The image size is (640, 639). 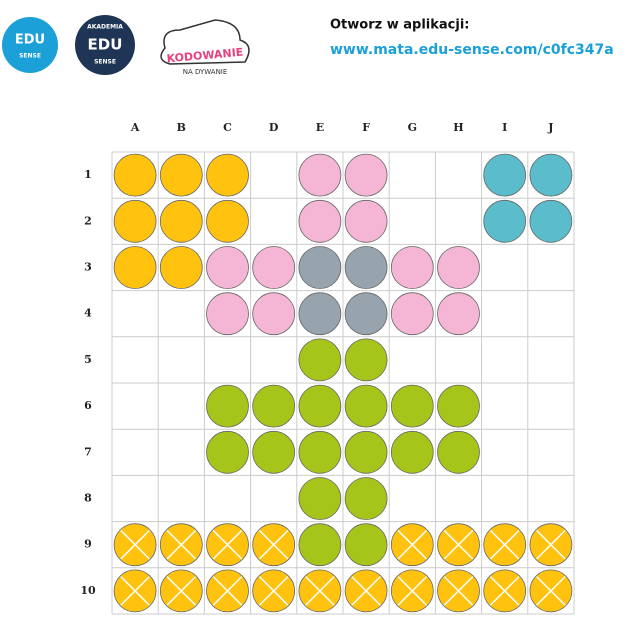 What do you see at coordinates (88, 359) in the screenshot?
I see `row-label: 5` at bounding box center [88, 359].